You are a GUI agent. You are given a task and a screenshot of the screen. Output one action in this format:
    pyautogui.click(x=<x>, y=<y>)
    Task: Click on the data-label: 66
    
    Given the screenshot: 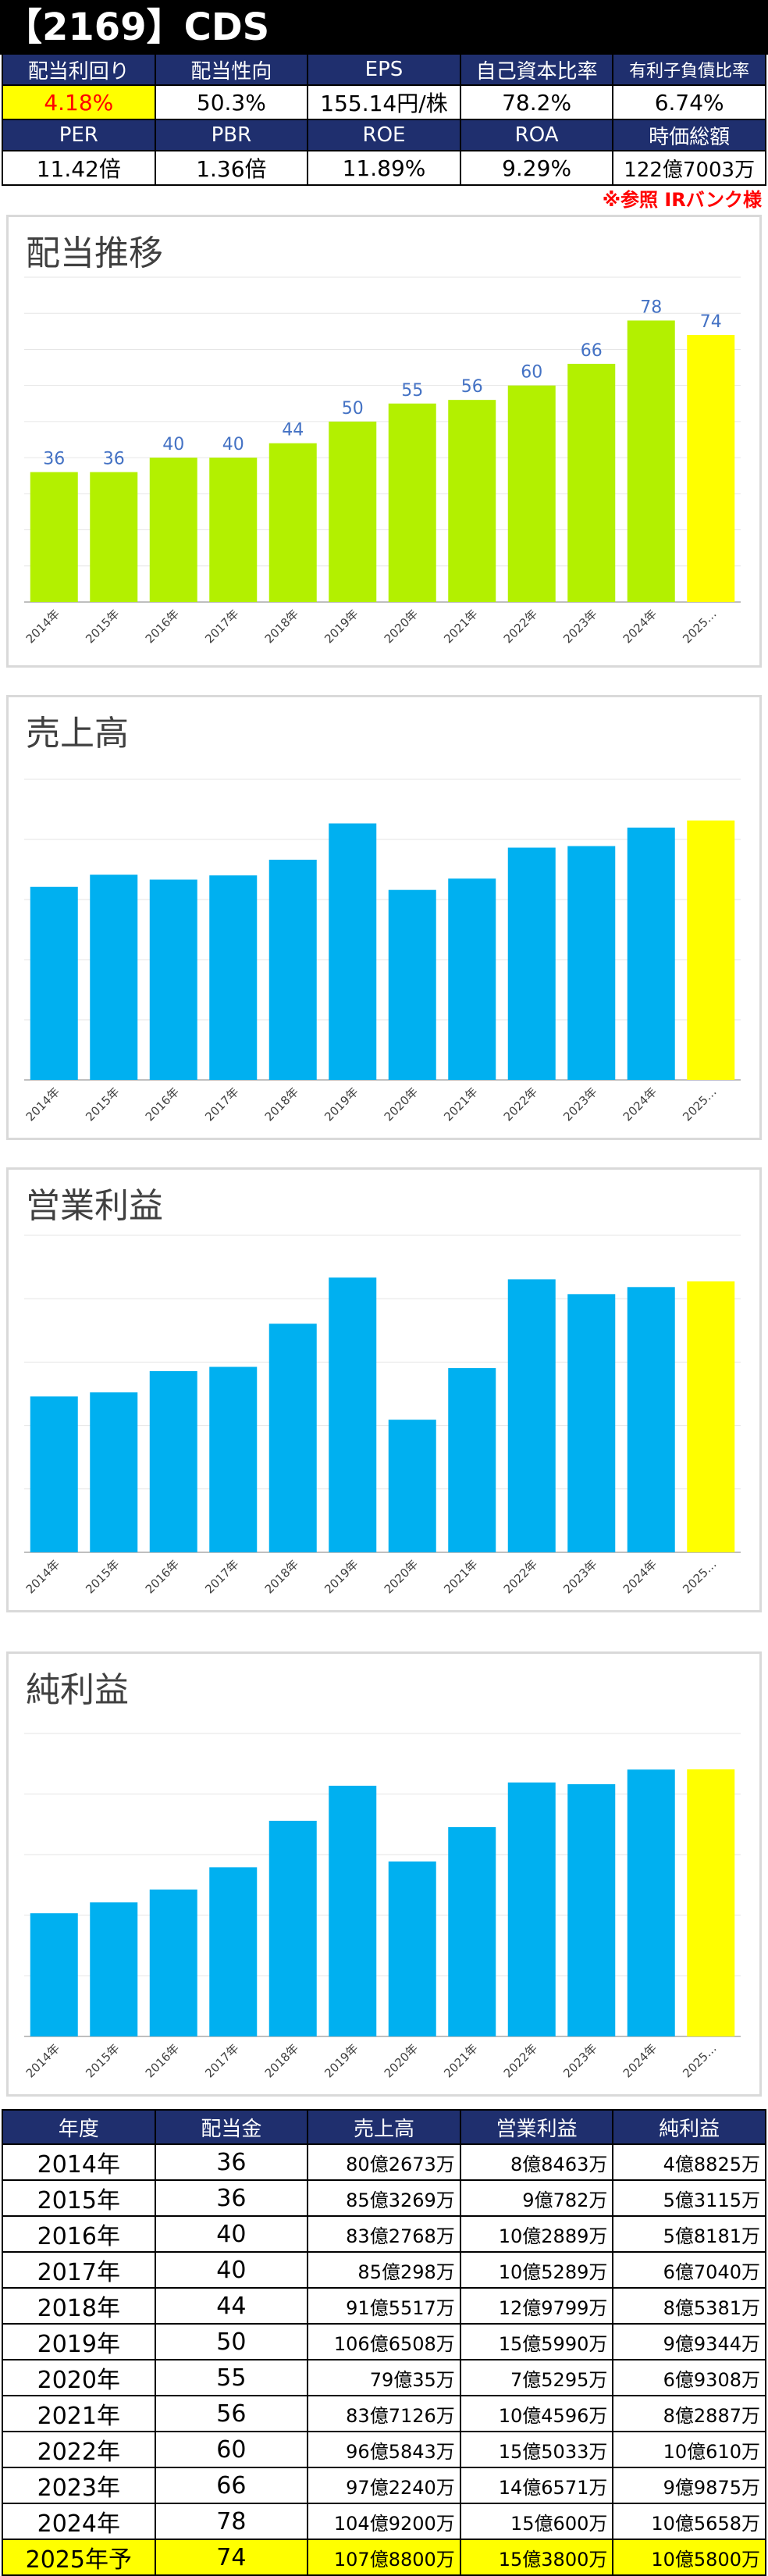 What is the action you would take?
    pyautogui.click(x=592, y=351)
    